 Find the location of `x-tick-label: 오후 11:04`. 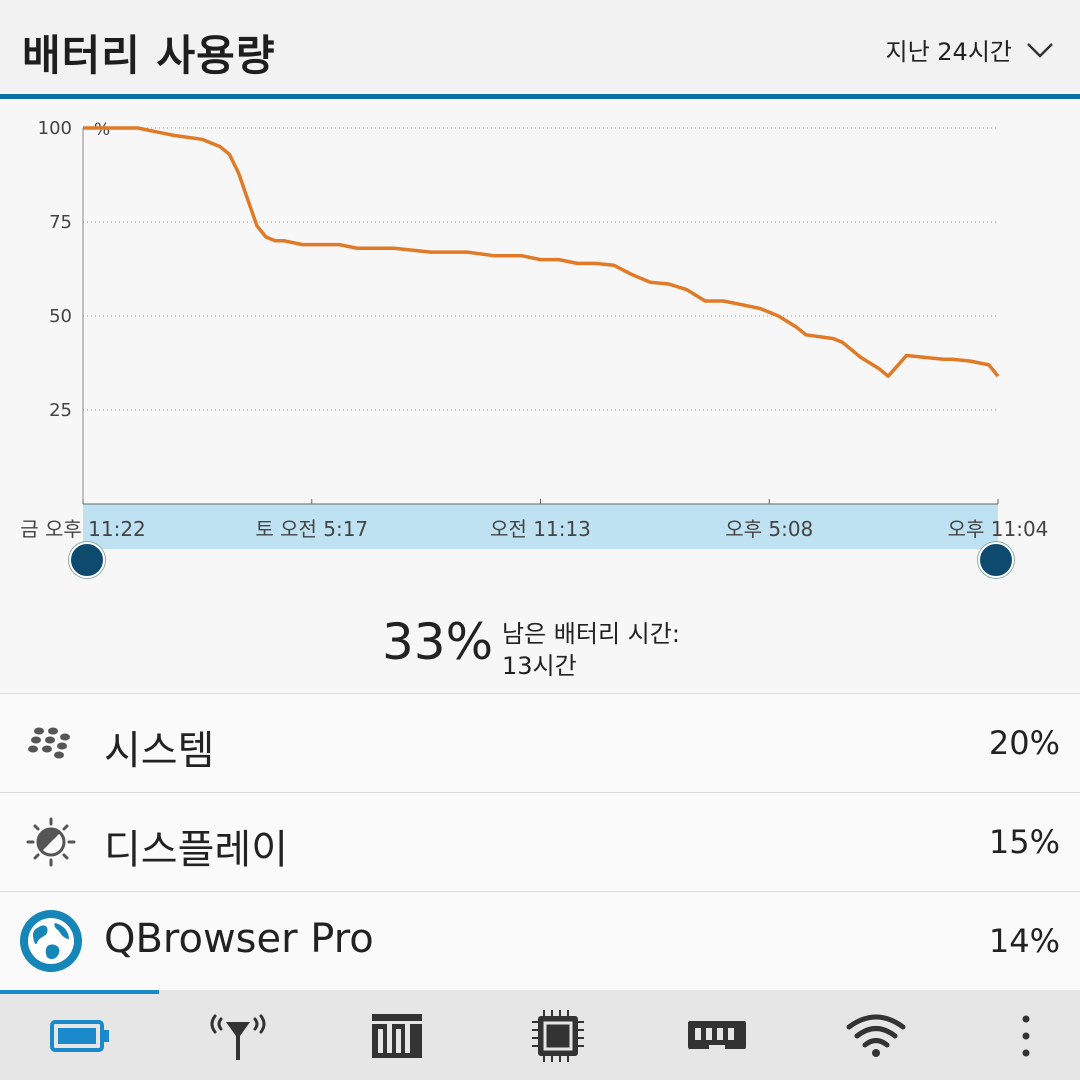

x-tick-label: 오후 11:04 is located at coordinates (998, 529).